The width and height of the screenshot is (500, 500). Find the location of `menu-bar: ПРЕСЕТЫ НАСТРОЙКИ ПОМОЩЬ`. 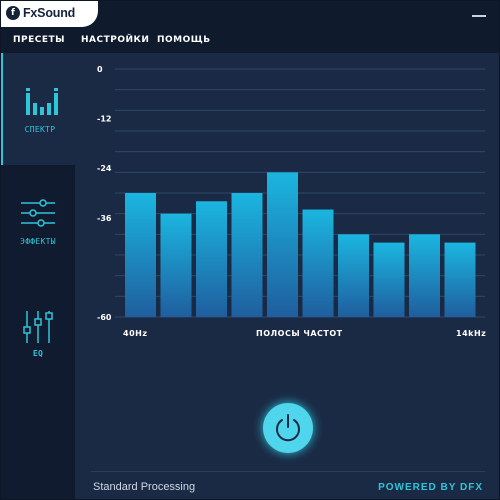

menu-bar: ПРЕСЕТЫ НАСТРОЙКИ ПОМОЩЬ is located at coordinates (250, 41).